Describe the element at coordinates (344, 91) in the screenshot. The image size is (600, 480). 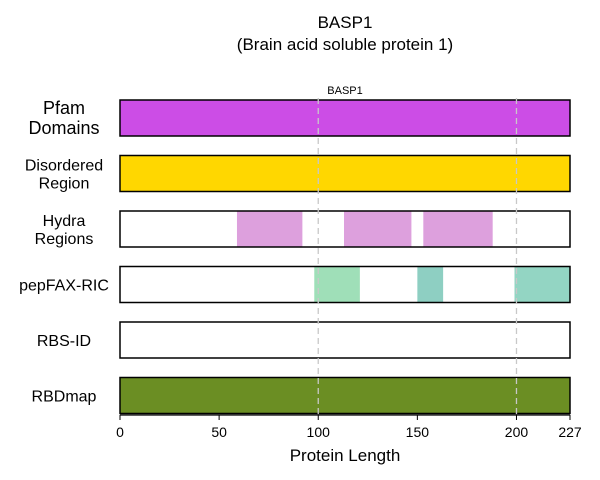
I see `domain-label: BASP1` at that location.